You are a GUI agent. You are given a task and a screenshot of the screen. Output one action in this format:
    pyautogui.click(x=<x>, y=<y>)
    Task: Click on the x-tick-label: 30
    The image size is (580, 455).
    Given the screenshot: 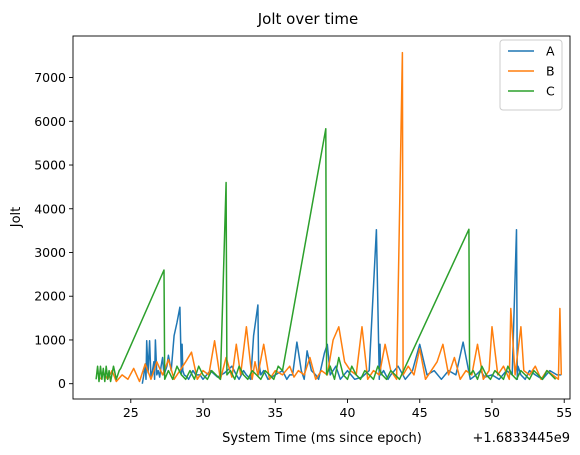 What is the action you would take?
    pyautogui.click(x=203, y=412)
    